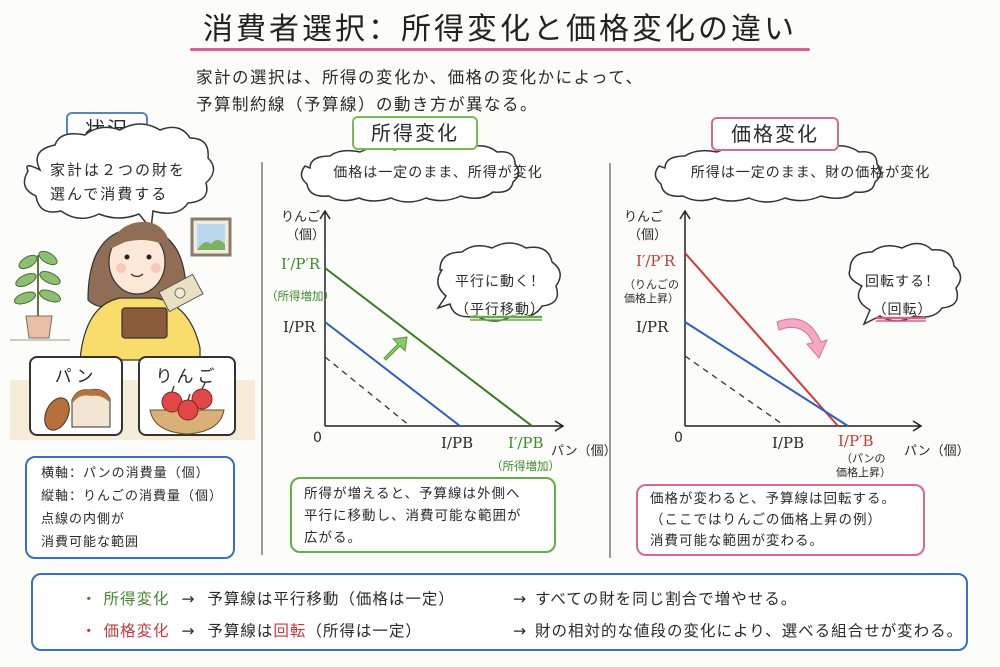 The image size is (1000, 667). Describe the element at coordinates (526, 443) in the screenshot. I see `income-x-new-intercept: I′/PB` at that location.